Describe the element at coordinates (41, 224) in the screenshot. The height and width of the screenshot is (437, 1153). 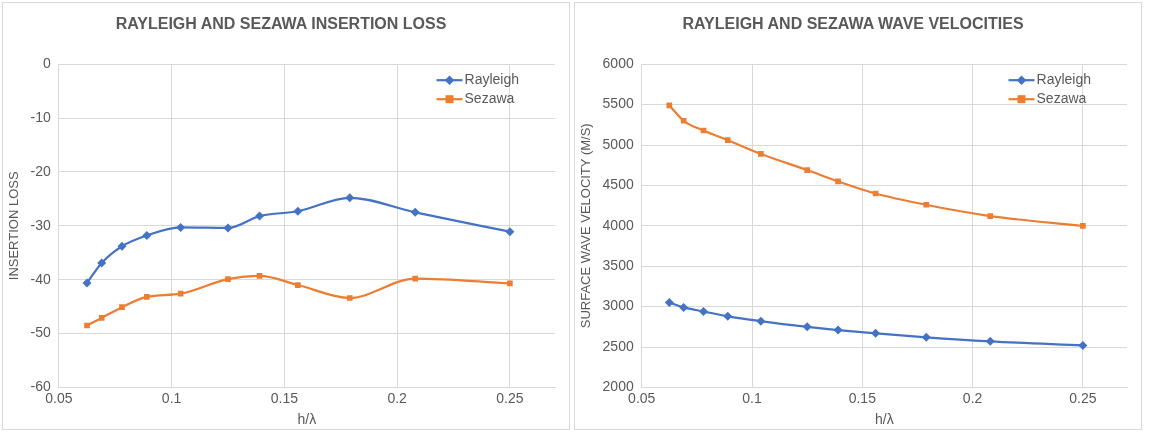
I see `y-tick-label: -30` at that location.